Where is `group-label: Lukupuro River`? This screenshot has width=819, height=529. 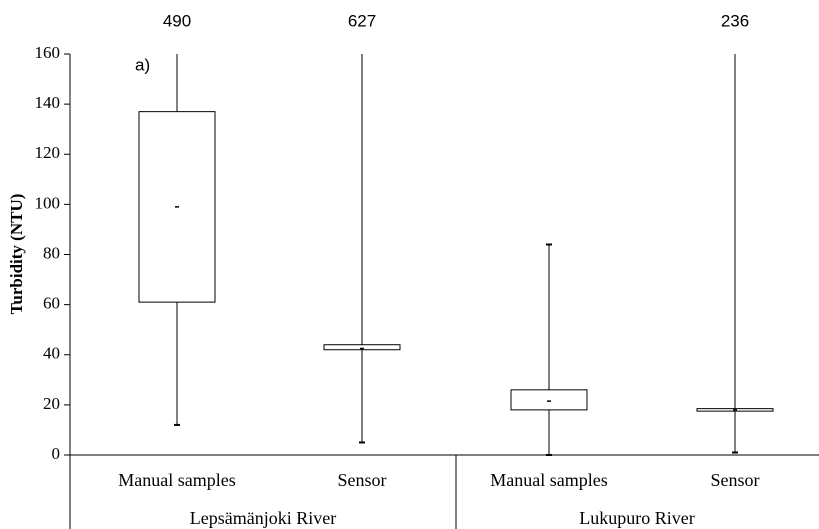
group-label: Lukupuro River is located at coordinates (636, 518).